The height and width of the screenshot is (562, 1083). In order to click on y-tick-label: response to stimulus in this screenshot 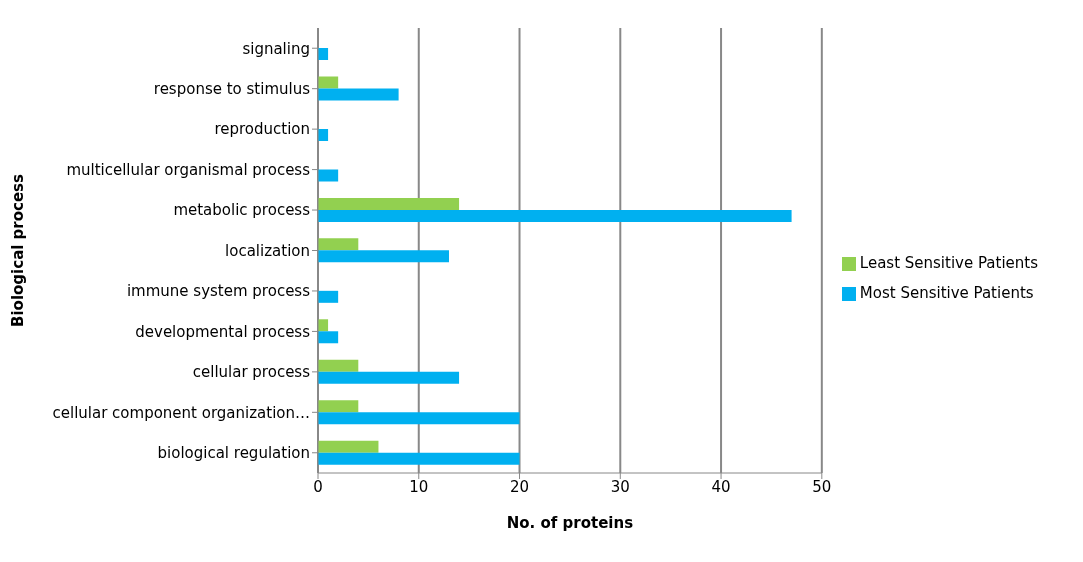, I will do `click(232, 89)`.